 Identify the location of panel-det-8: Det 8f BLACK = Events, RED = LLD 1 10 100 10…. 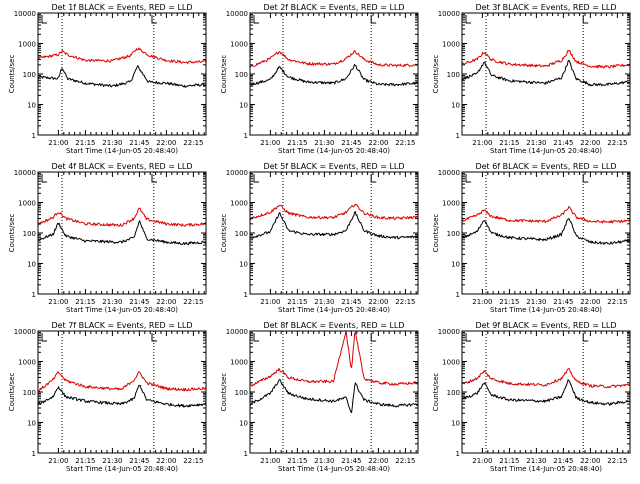
(319, 397).